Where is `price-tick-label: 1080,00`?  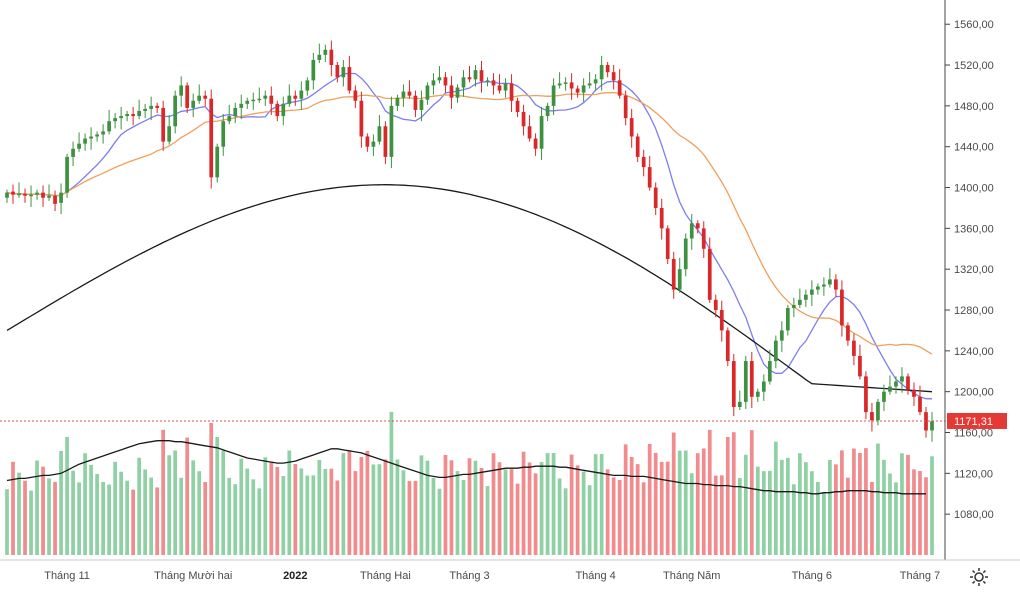
price-tick-label: 1080,00 is located at coordinates (974, 515).